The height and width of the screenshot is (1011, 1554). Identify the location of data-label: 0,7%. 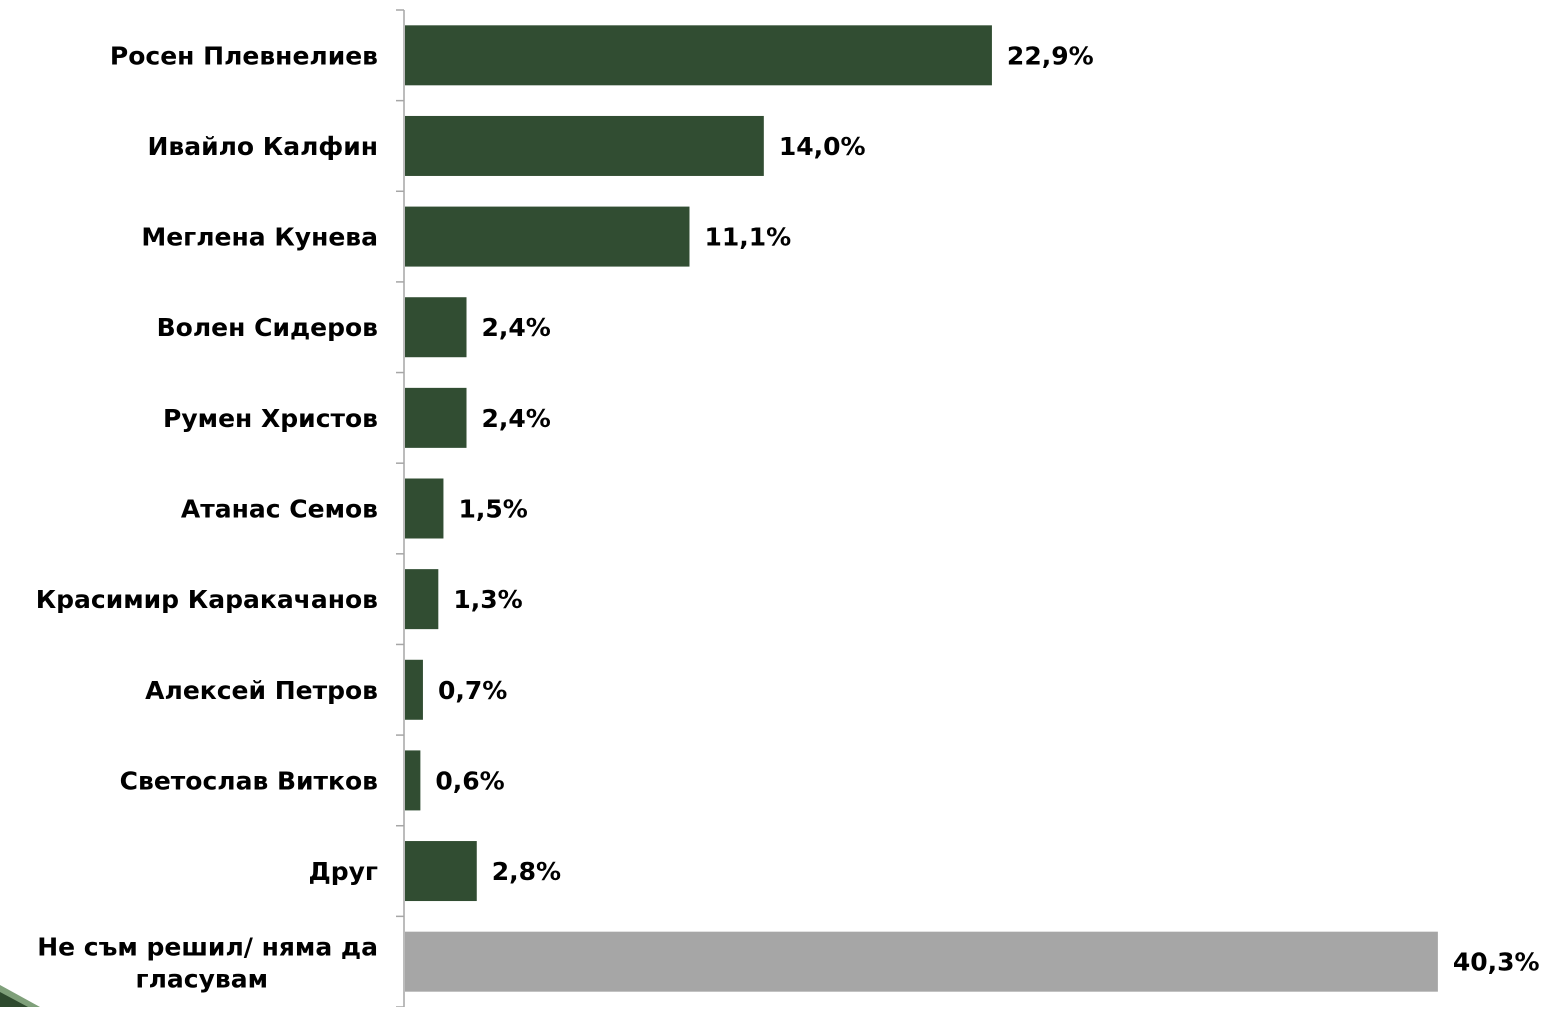
(472, 690).